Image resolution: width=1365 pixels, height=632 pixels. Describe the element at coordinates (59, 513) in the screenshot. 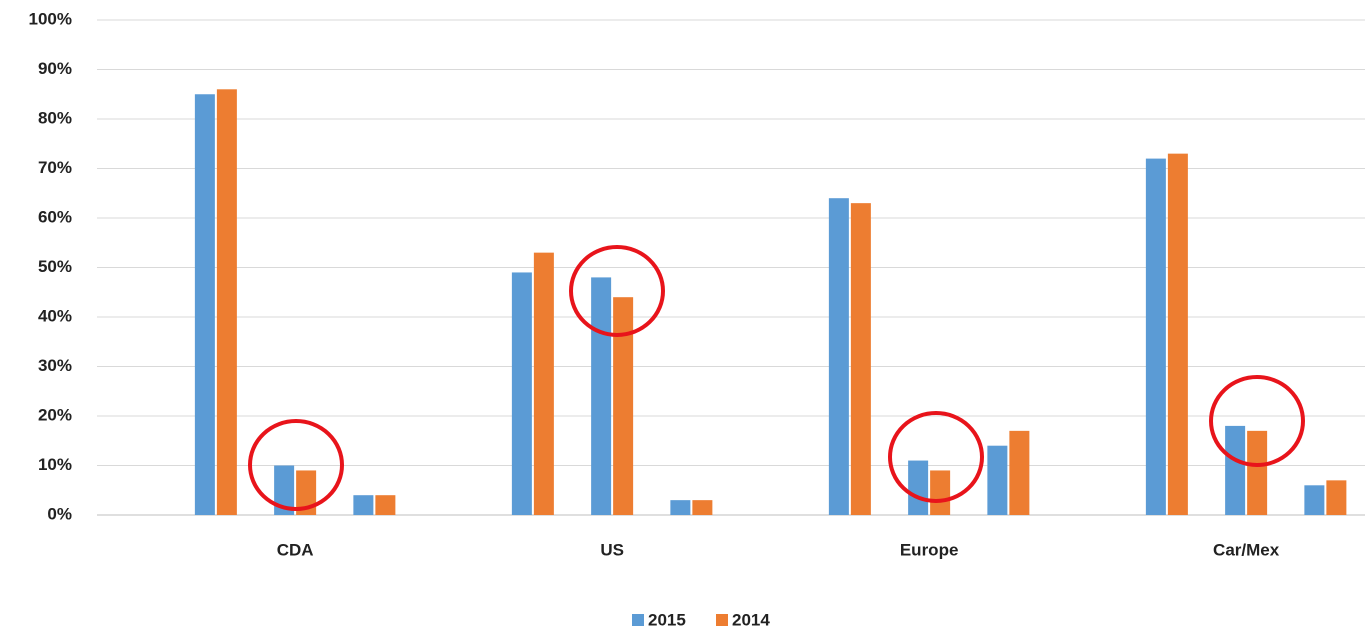

I see `y-tick-label: 0%` at that location.